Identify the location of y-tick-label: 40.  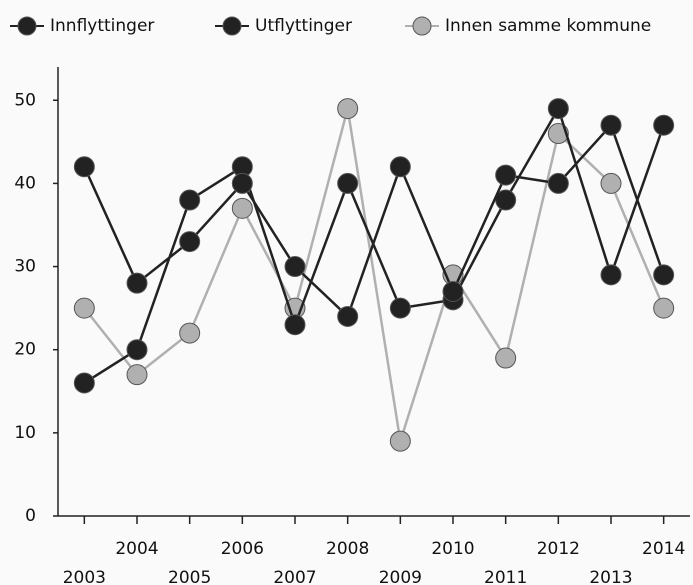
(25, 183).